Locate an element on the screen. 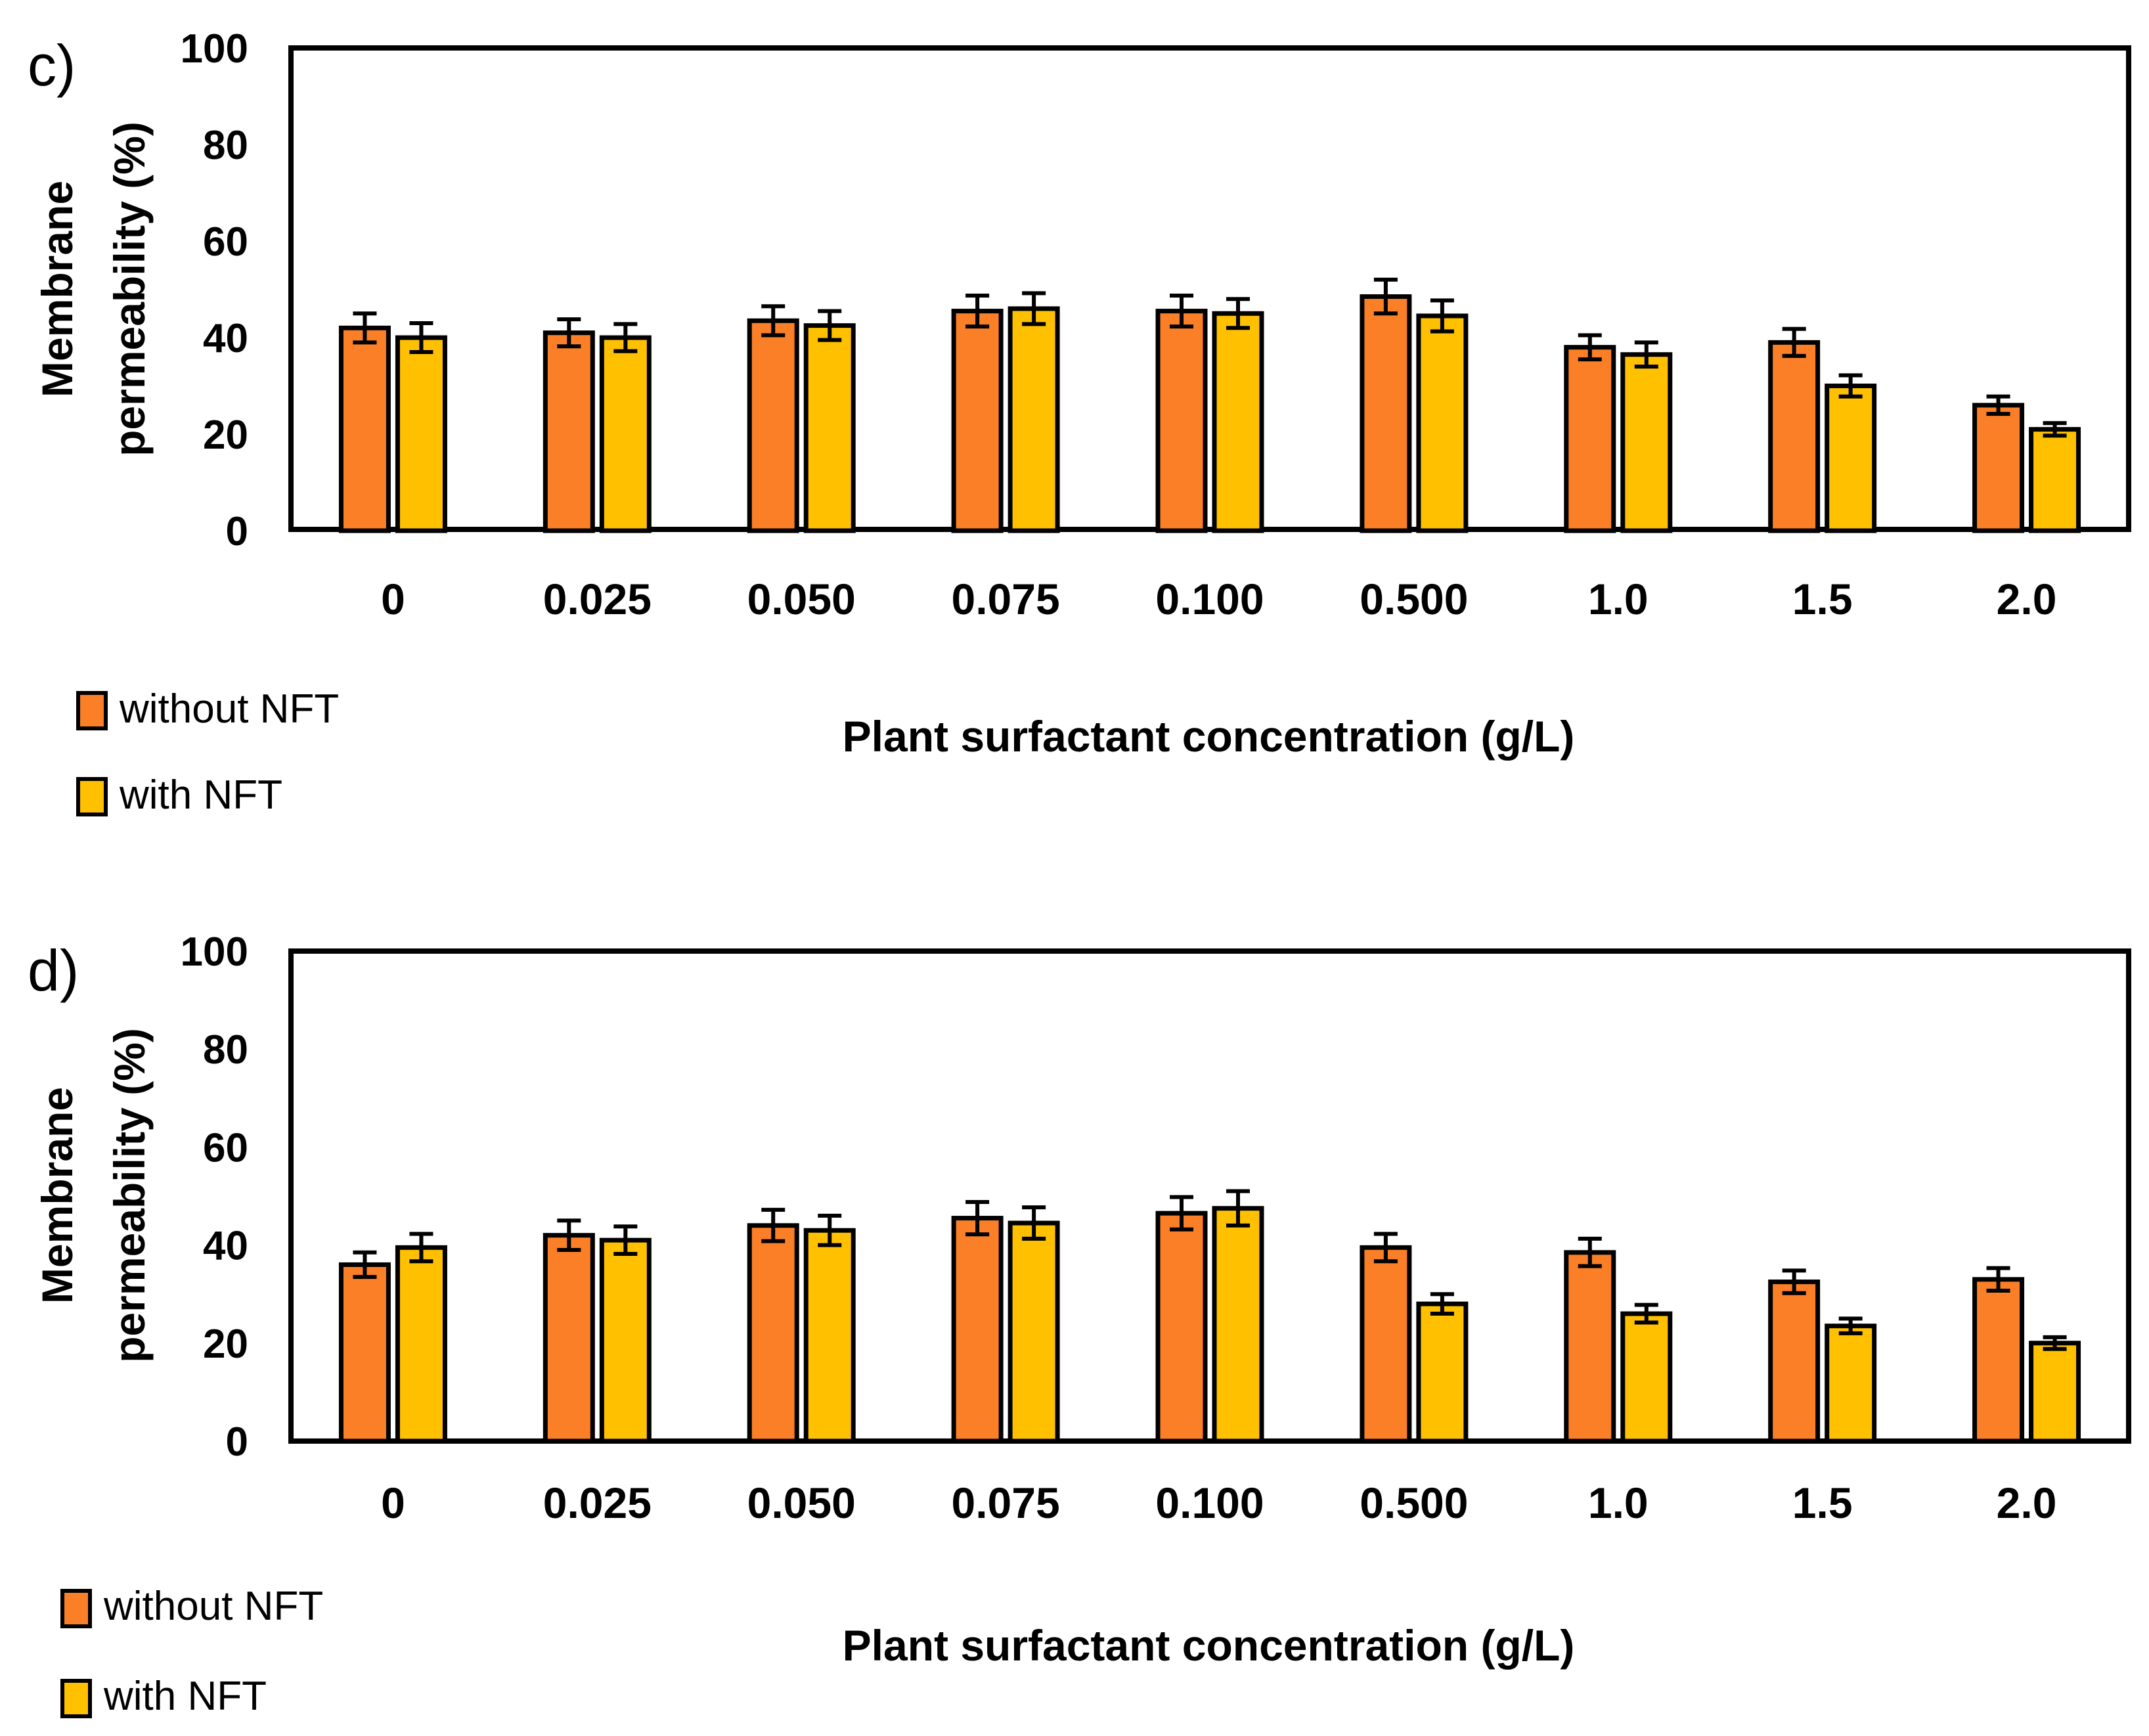  x-tick-label: 1.0 is located at coordinates (1618, 599).